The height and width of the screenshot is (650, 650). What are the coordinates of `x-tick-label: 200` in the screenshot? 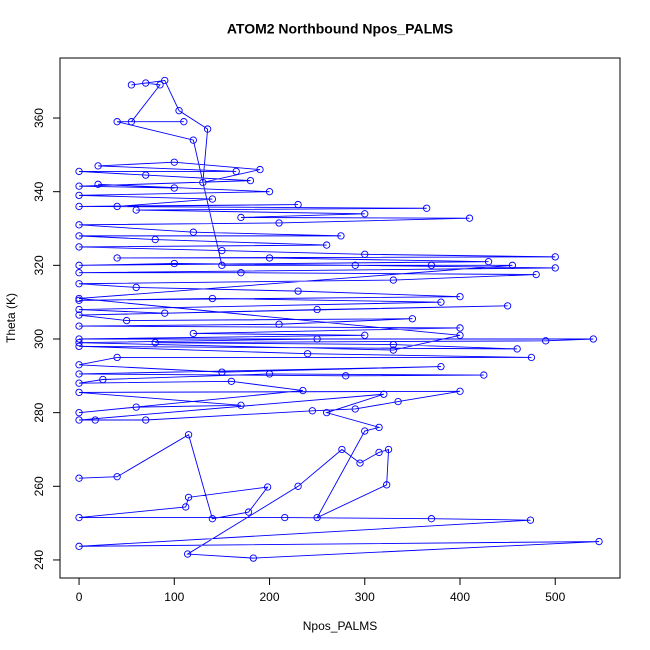 It's located at (270, 597).